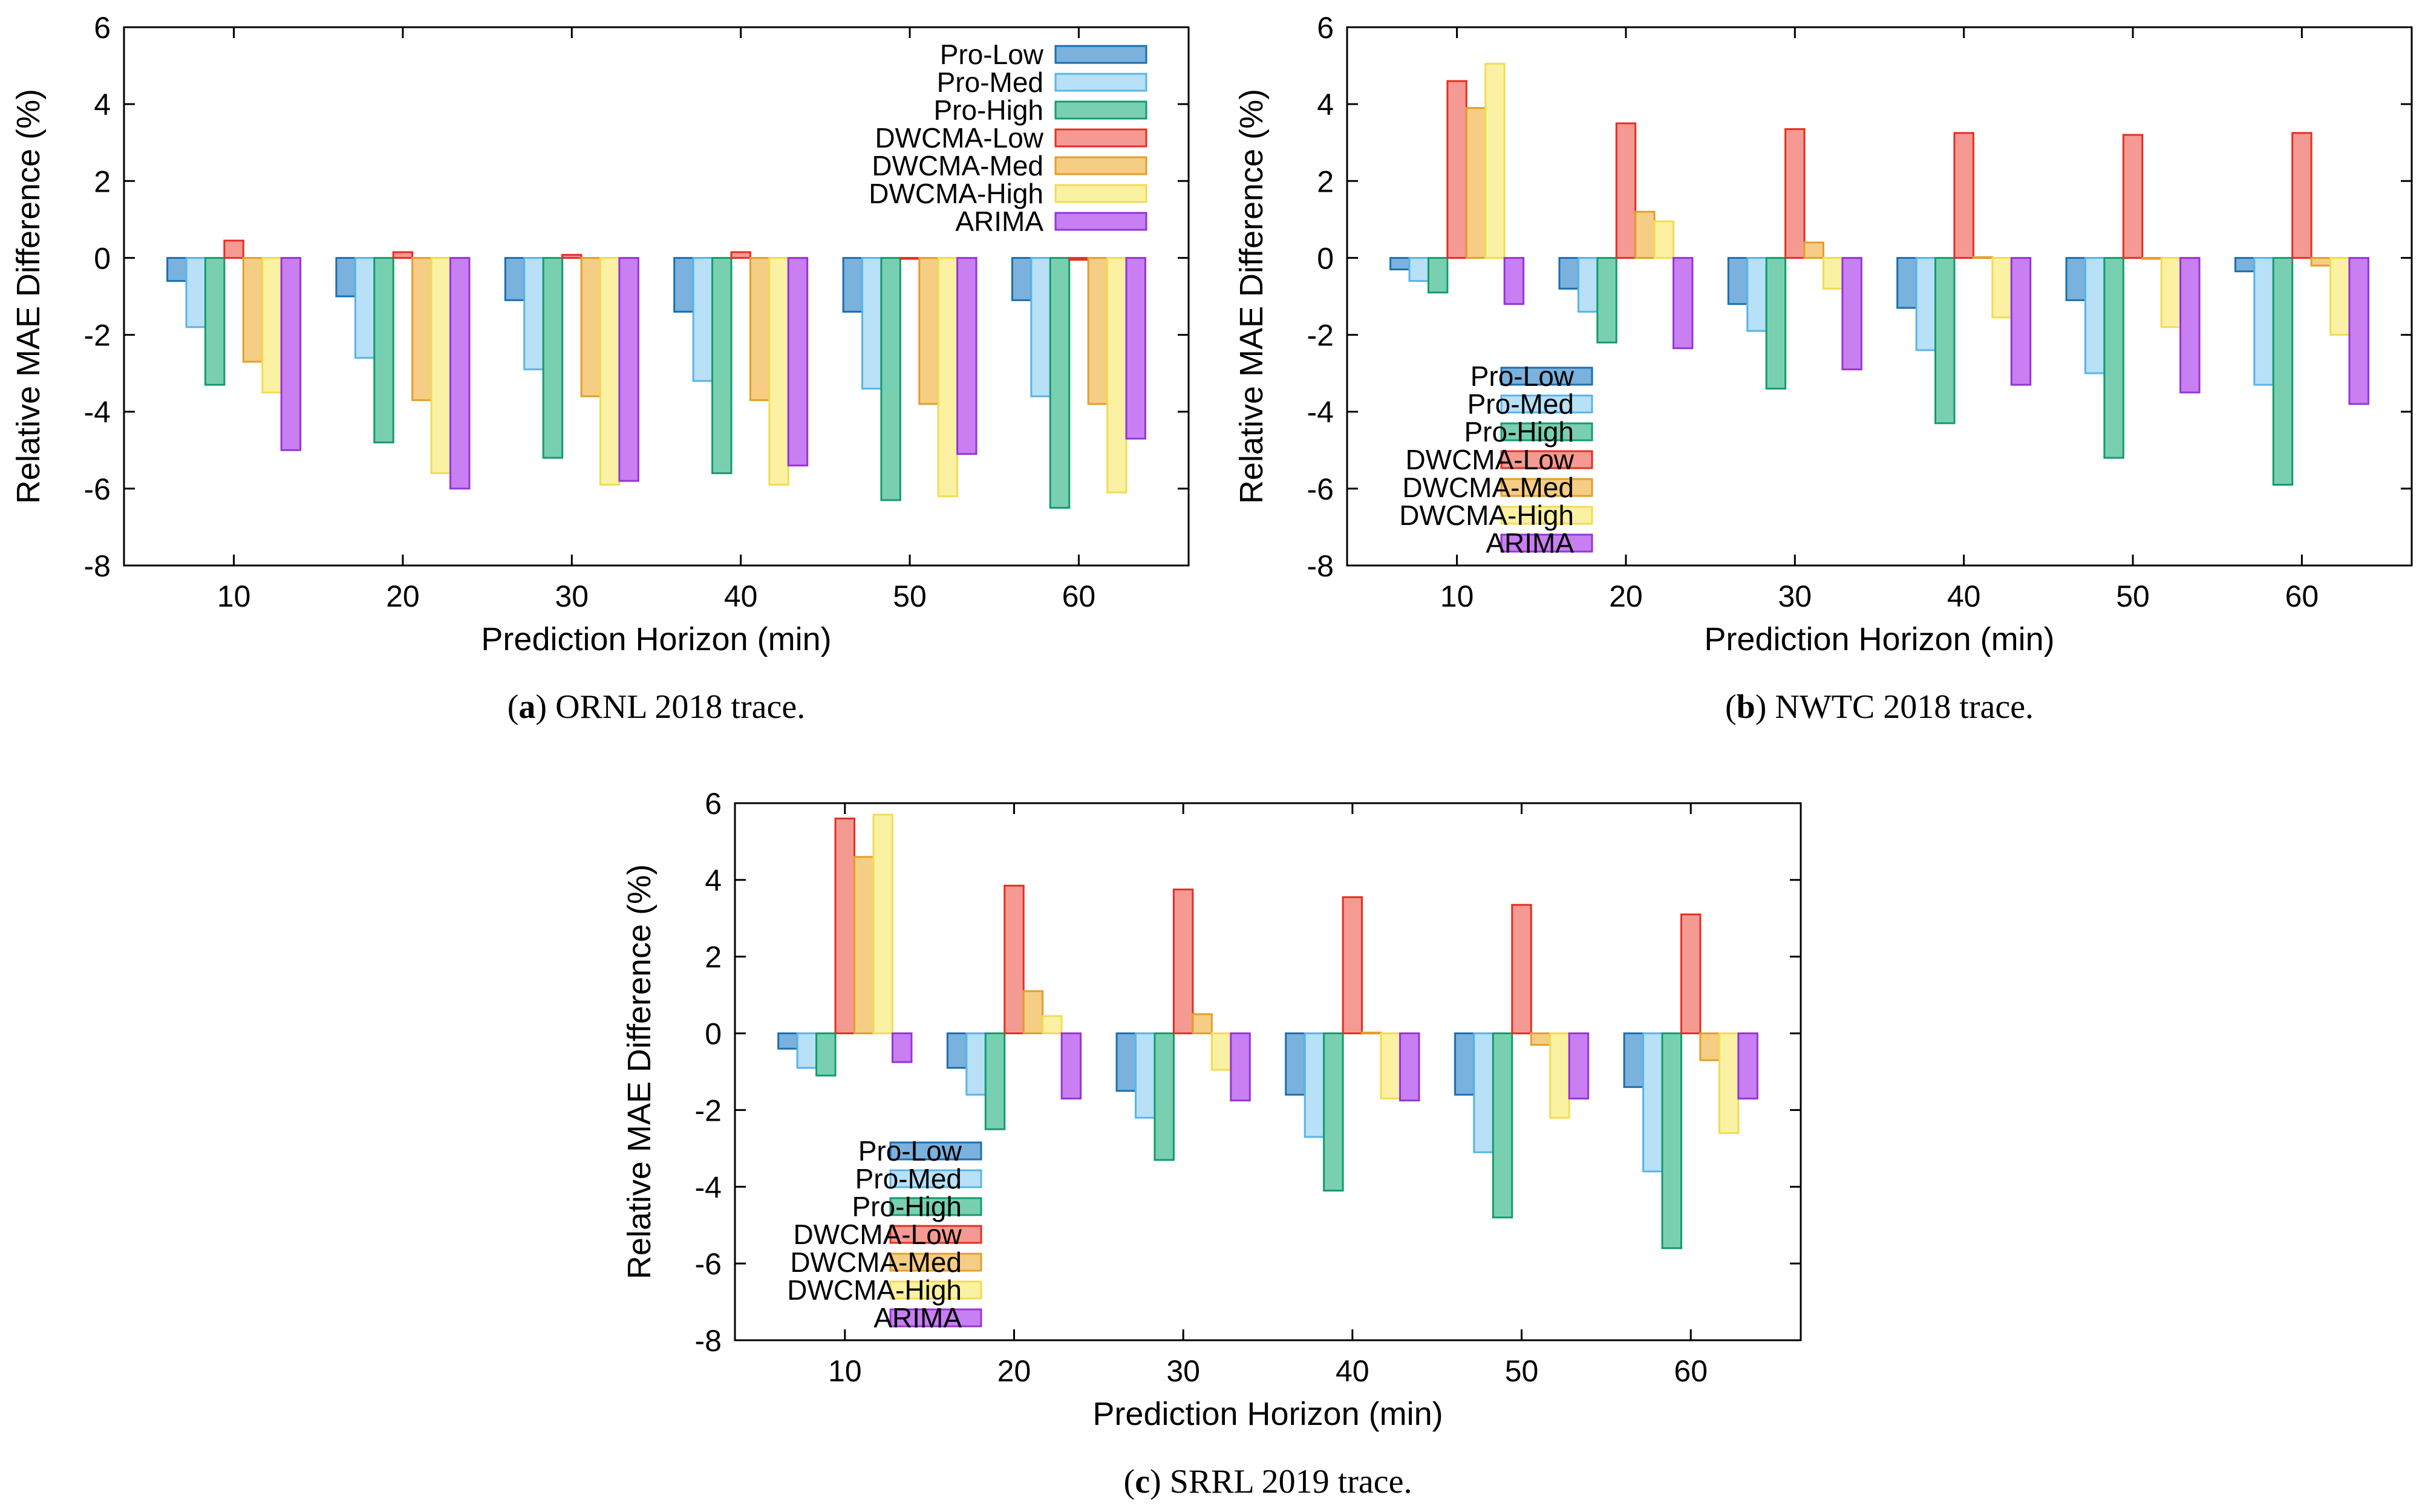 The image size is (2425, 1512). What do you see at coordinates (910, 596) in the screenshot?
I see `chart-a-xtick-label: 50` at bounding box center [910, 596].